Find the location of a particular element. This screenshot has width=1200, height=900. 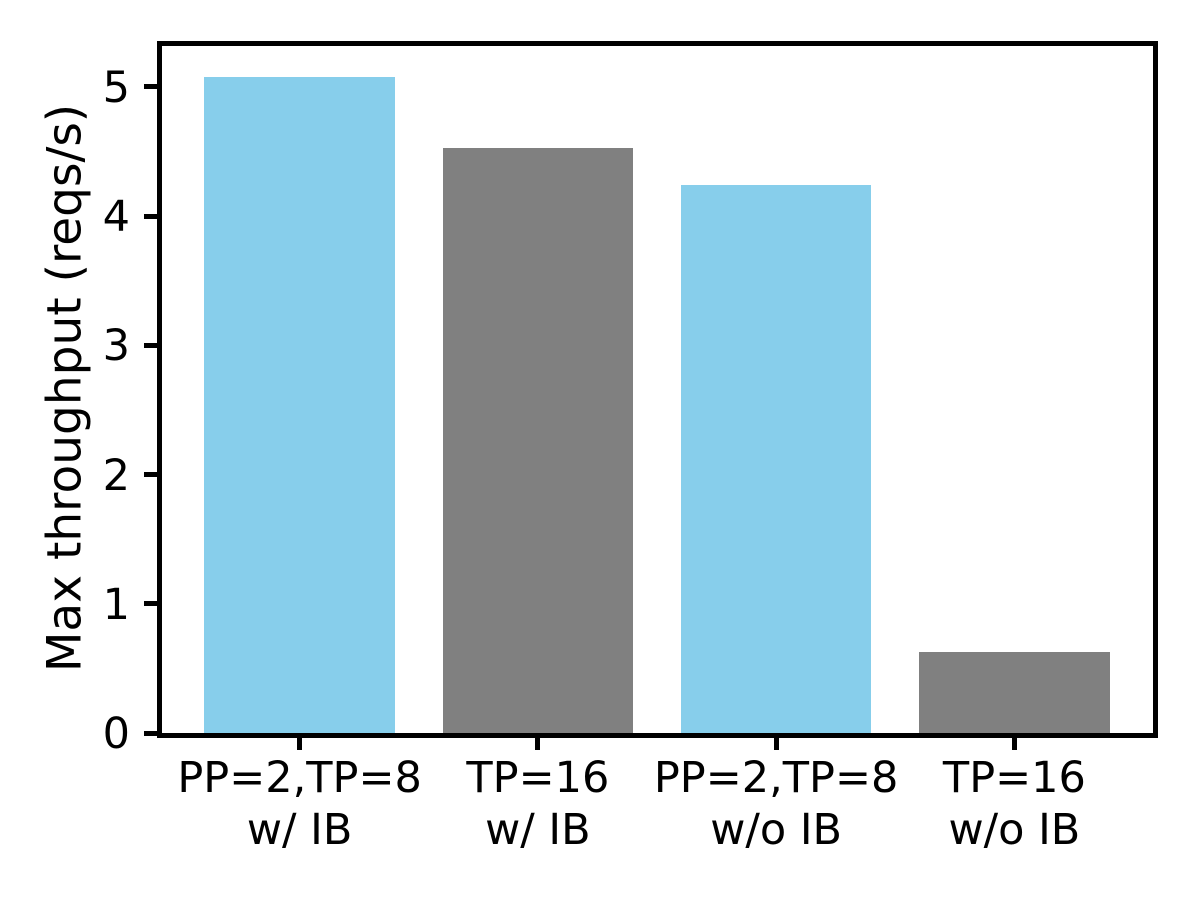

y-tick-label: 0 is located at coordinates (116, 734).